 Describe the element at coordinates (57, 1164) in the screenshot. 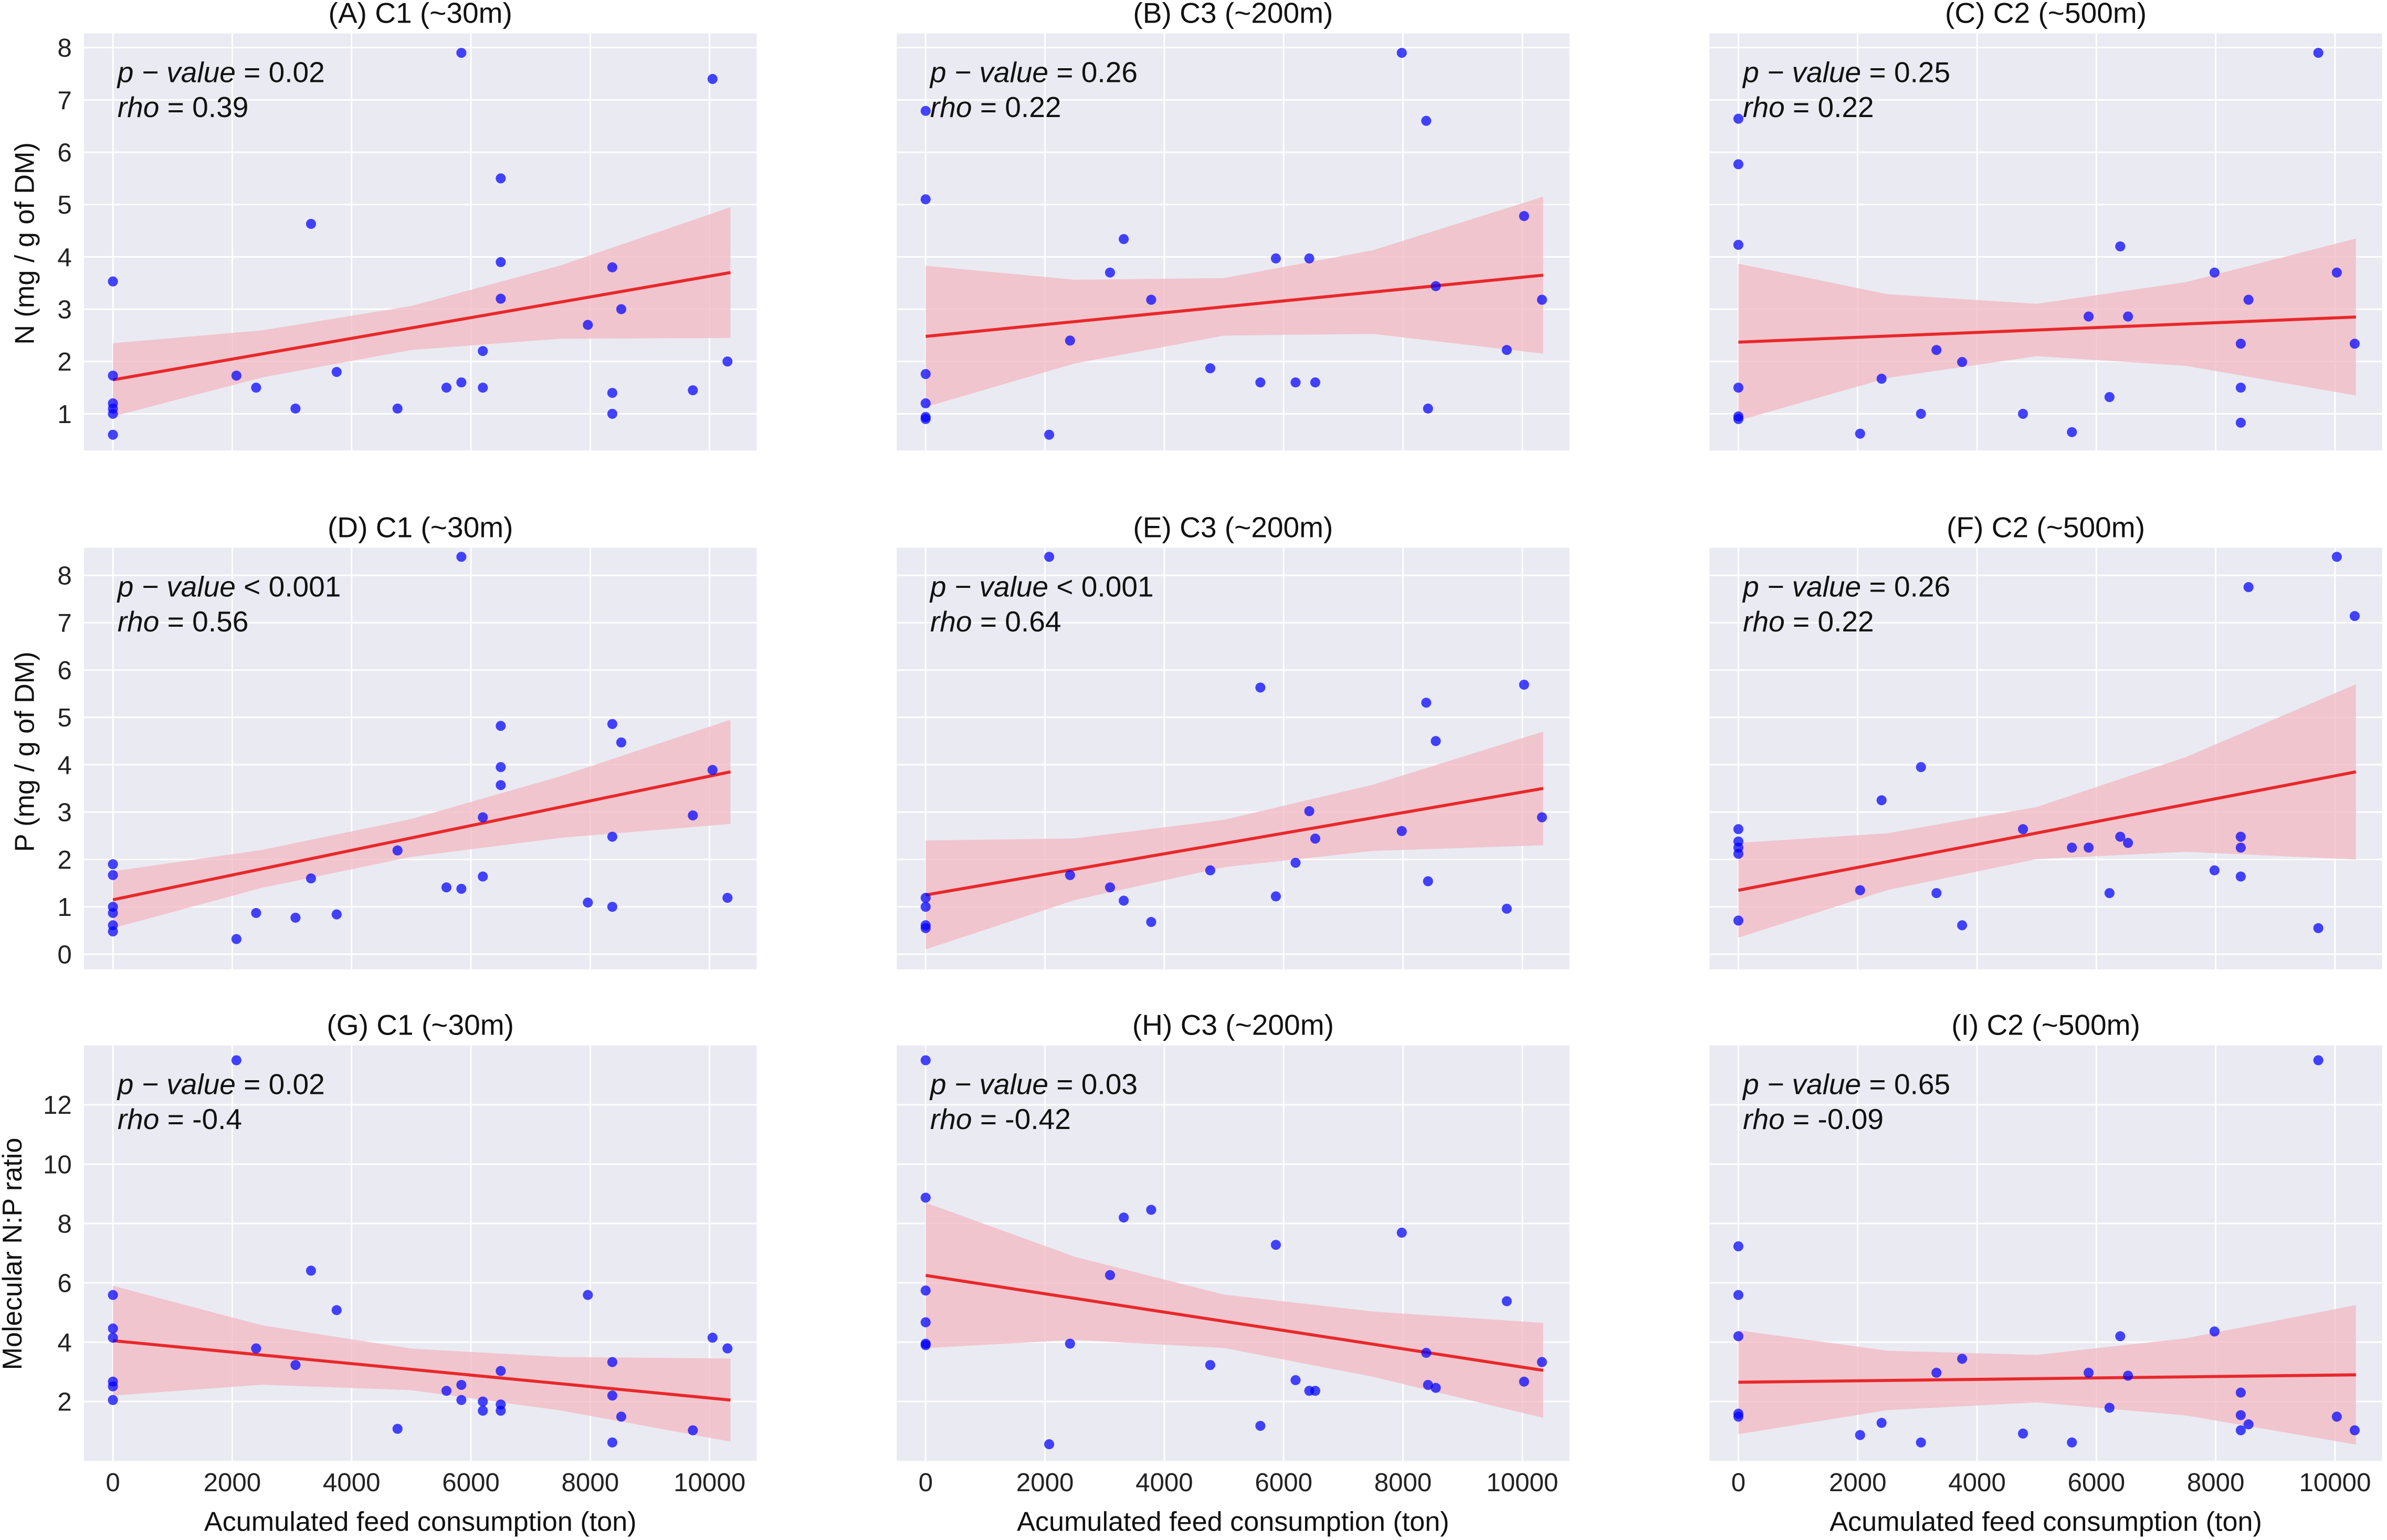

I see `y-tick-label: 10` at that location.